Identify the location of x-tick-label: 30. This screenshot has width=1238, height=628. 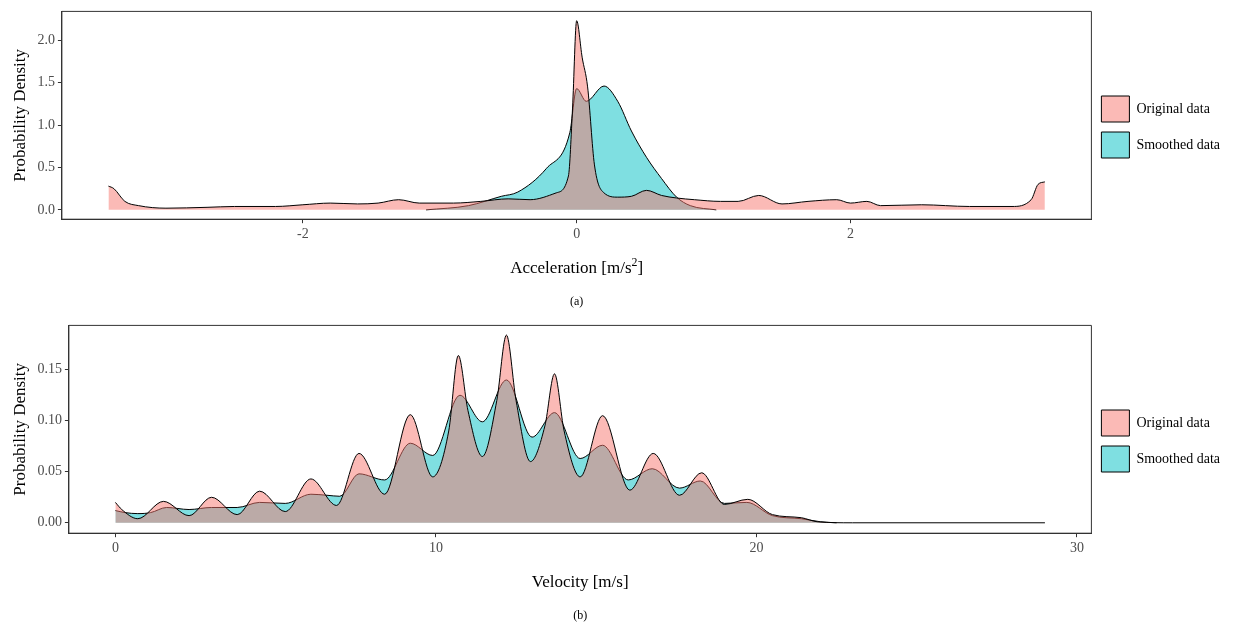
(1076, 548).